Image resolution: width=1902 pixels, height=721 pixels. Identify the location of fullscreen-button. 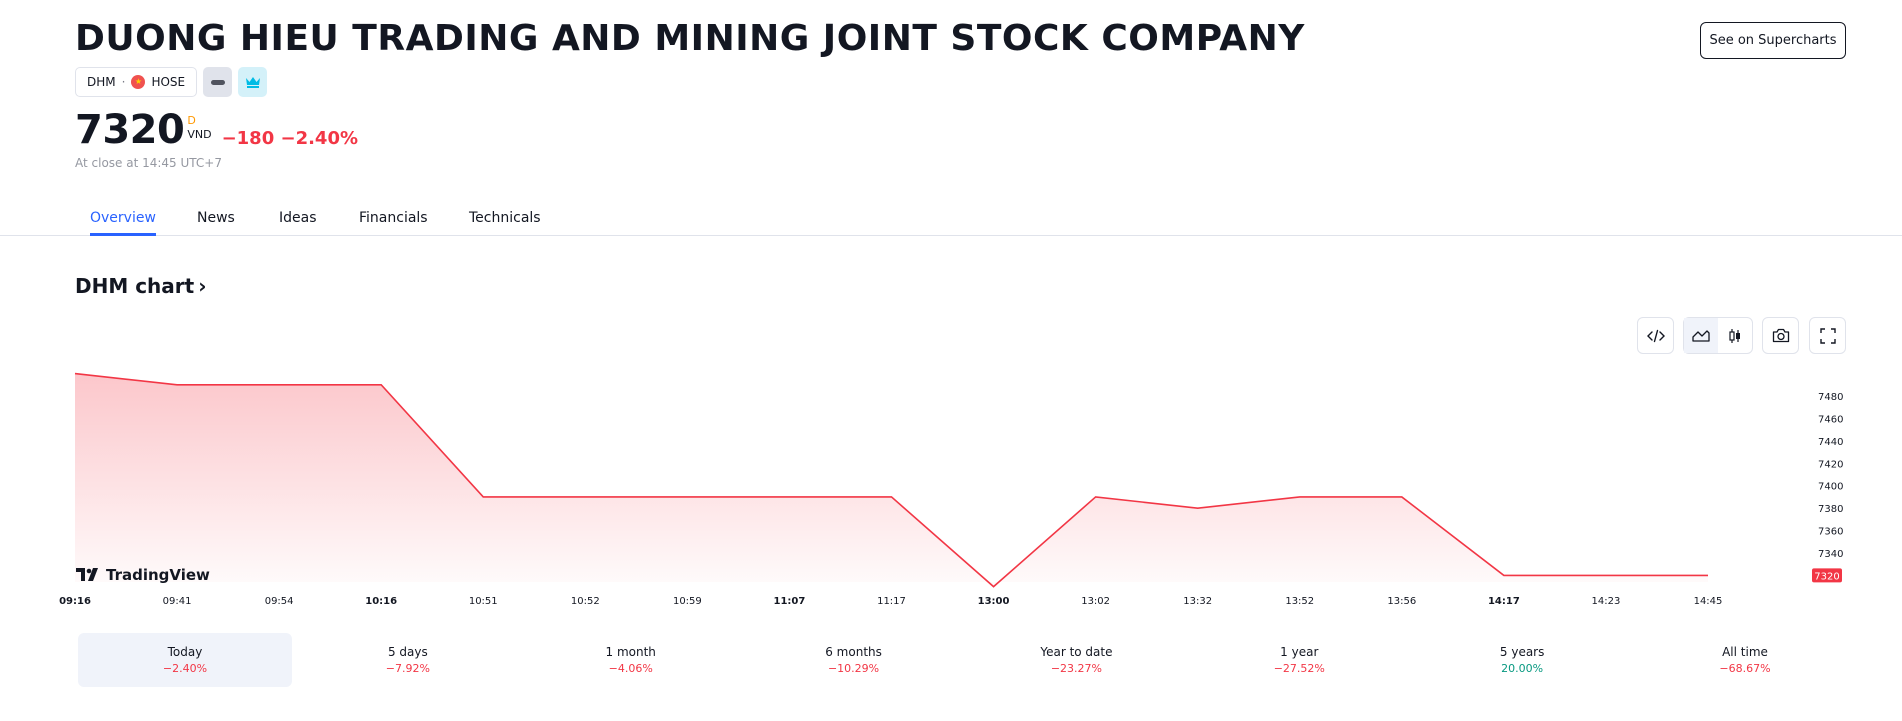
(1827, 335).